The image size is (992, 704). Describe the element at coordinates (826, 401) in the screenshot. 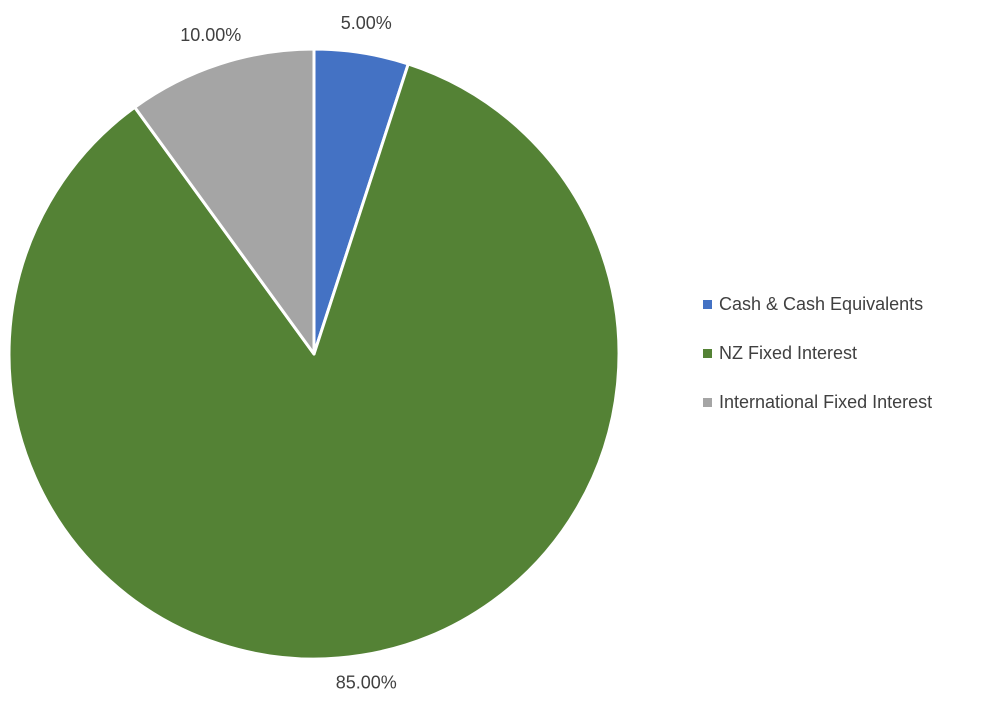

I see `legend-label-international-fixed-interest: International Fixed Interest` at that location.